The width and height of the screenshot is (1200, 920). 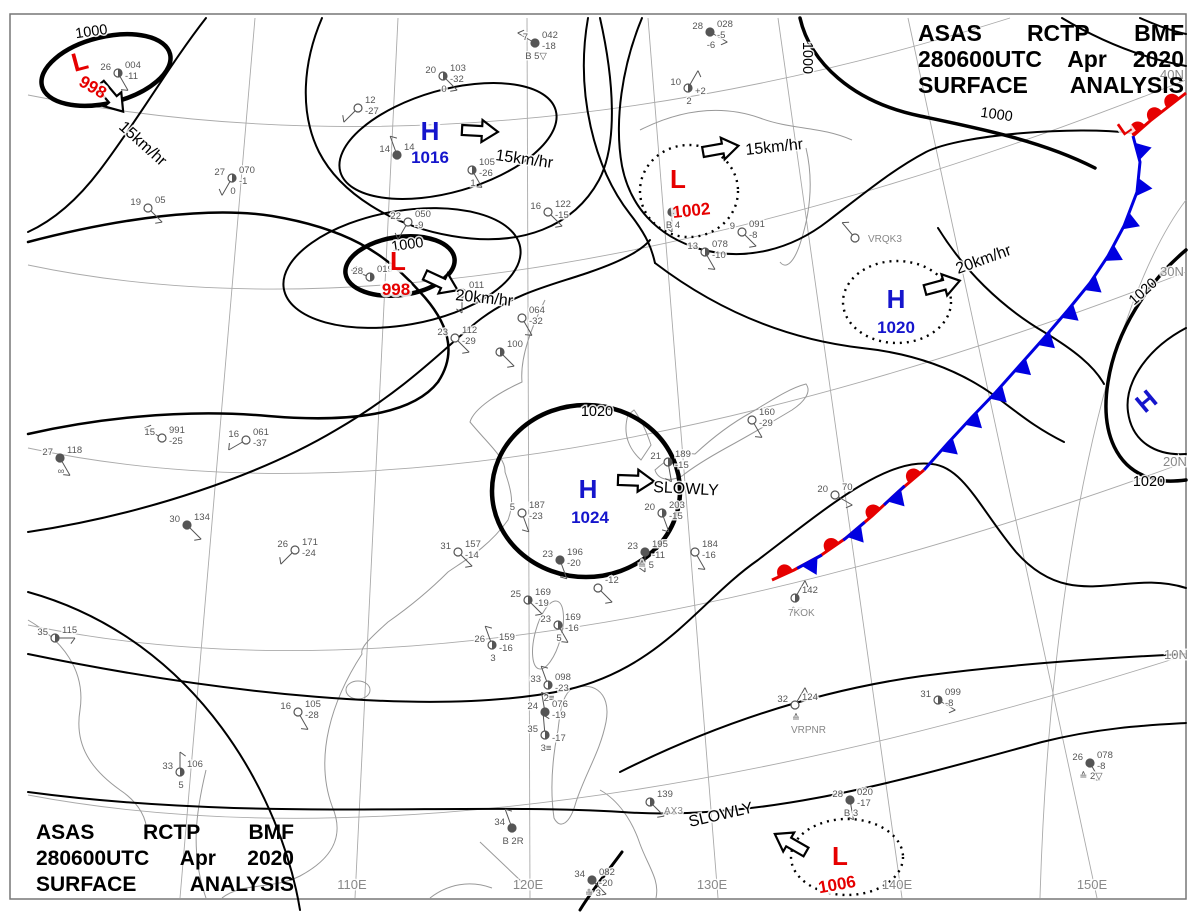 I want to click on map-text: 32, so click(x=782, y=699).